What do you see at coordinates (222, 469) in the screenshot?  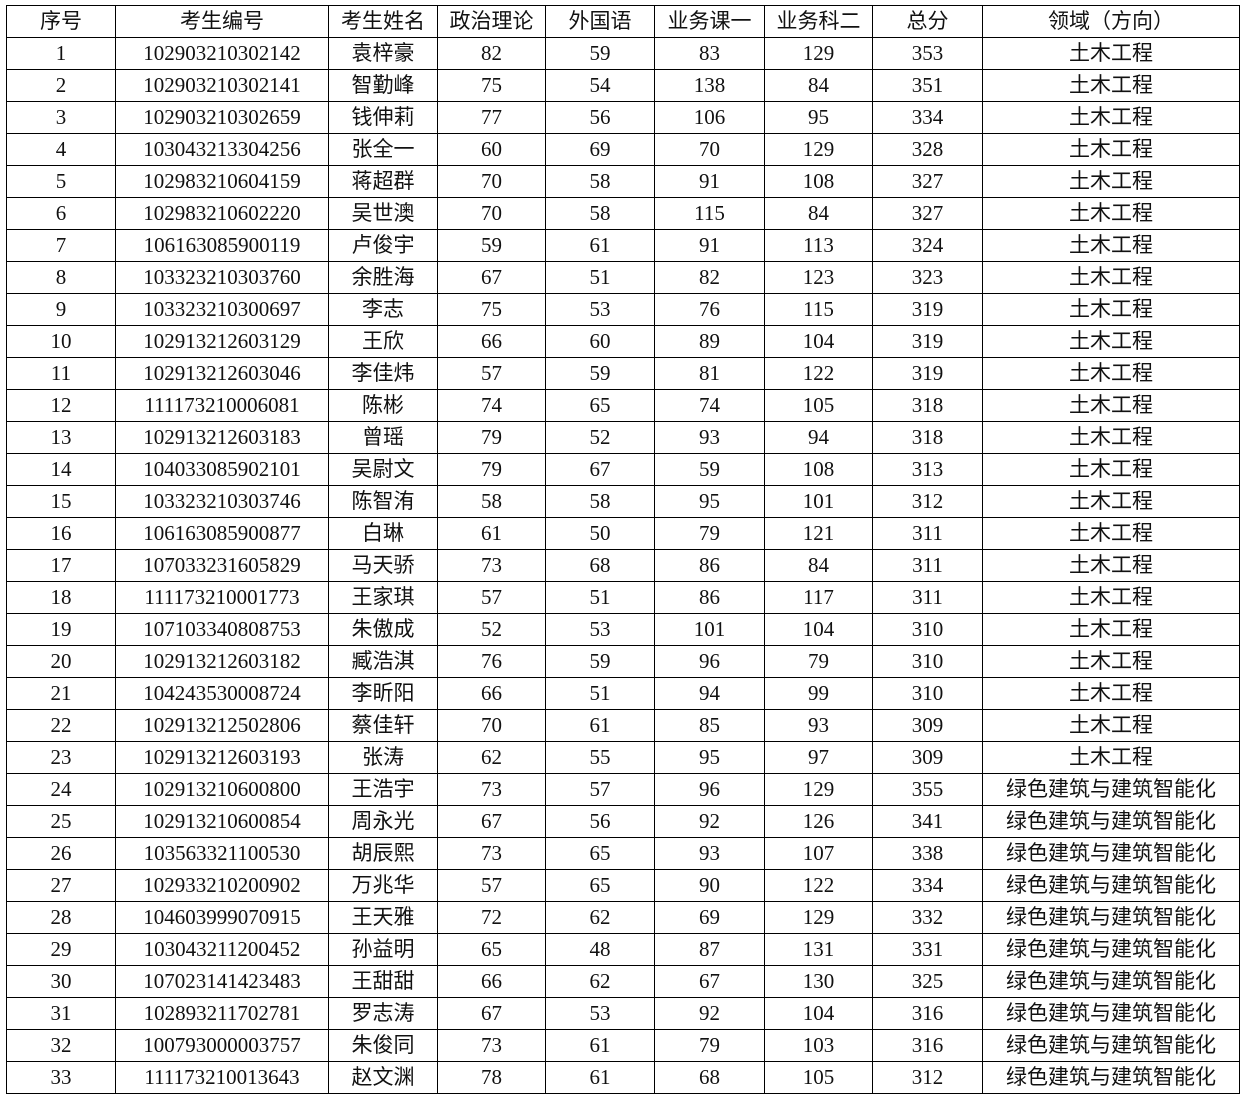 I see `cell-candidate-id: 104033085902101` at bounding box center [222, 469].